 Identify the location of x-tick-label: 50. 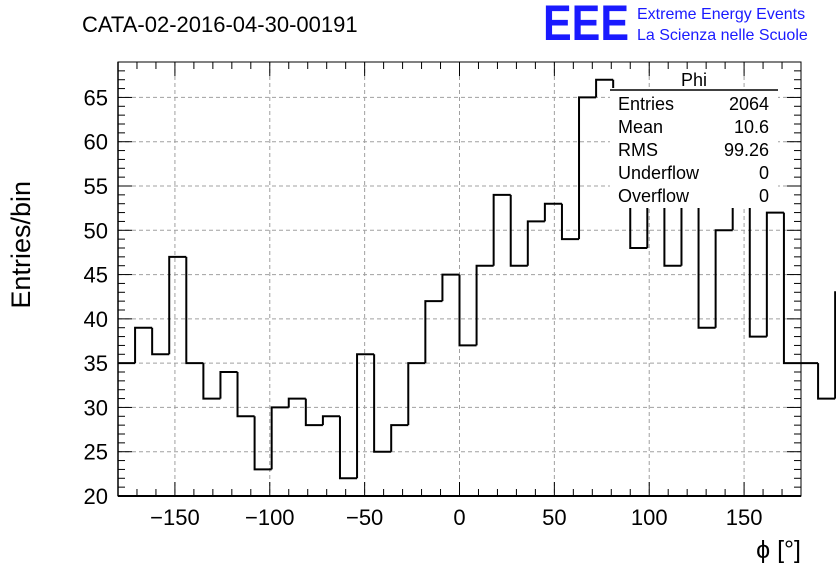
(554, 517).